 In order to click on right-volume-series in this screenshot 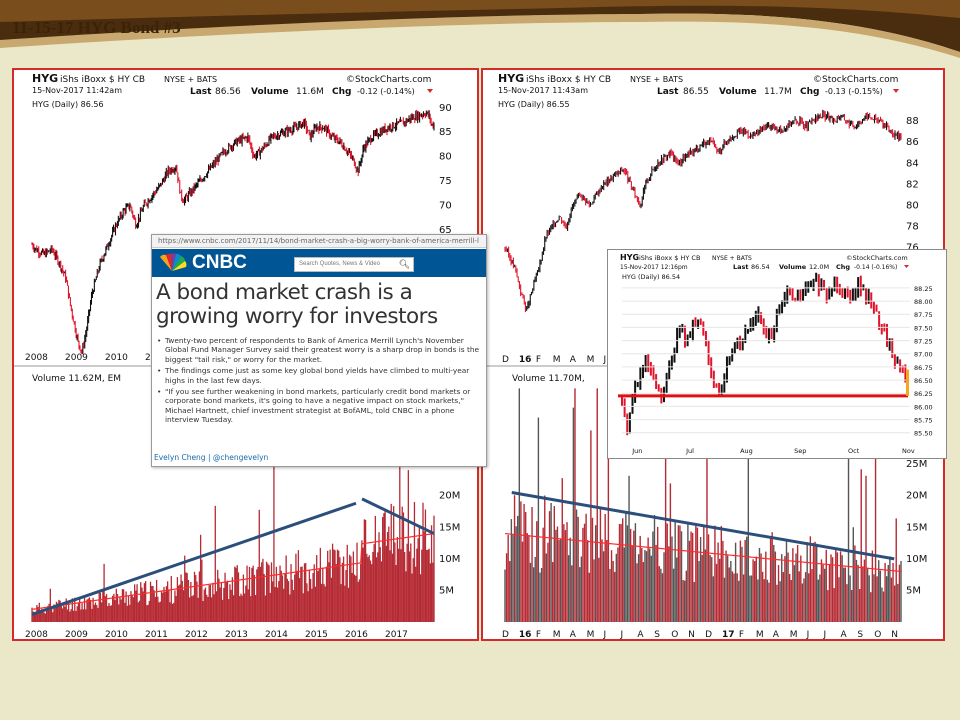, I will do `click(703, 505)`.